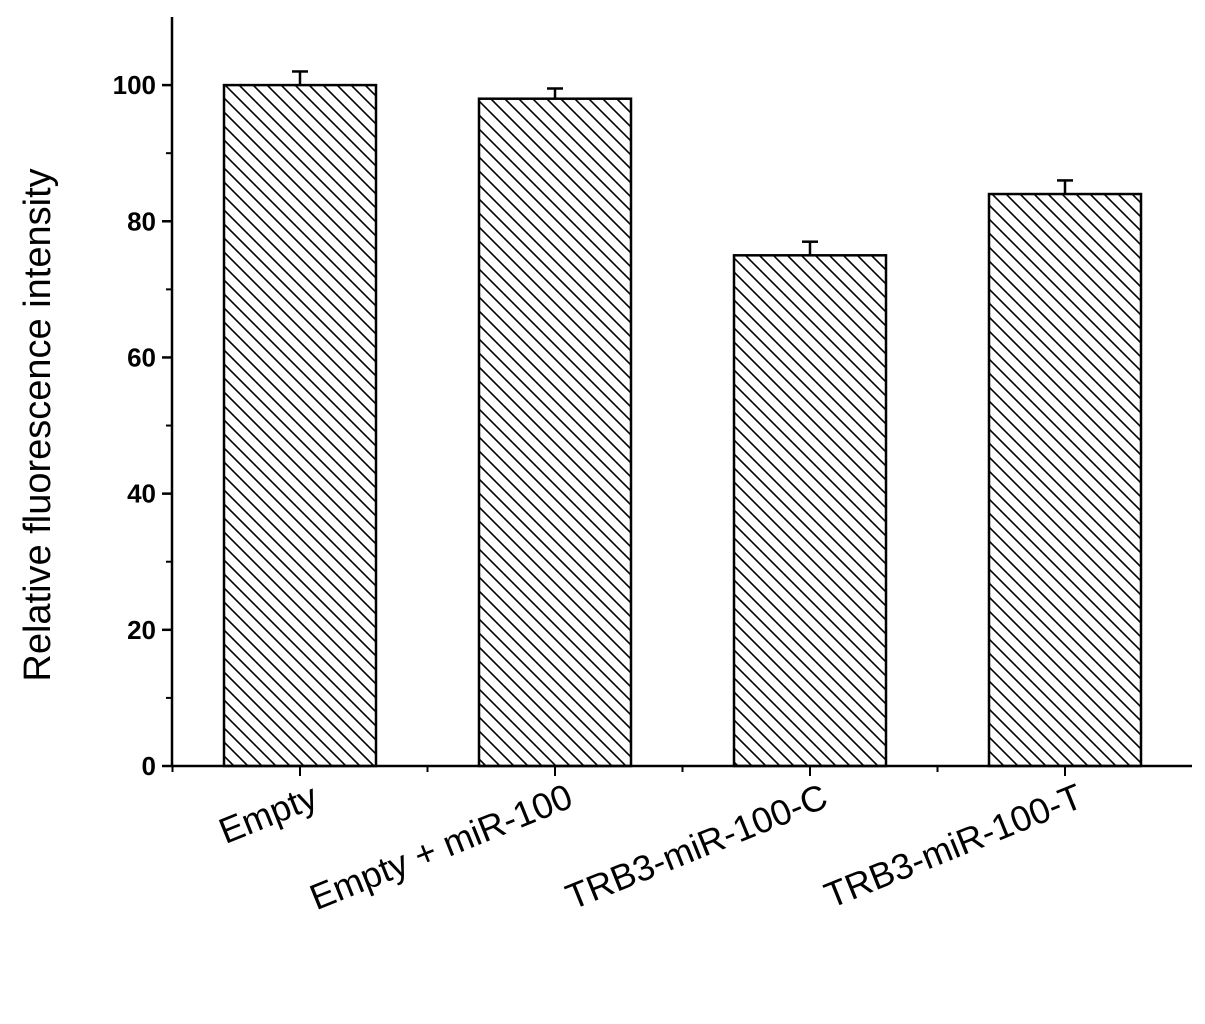 The image size is (1205, 1024). What do you see at coordinates (38, 424) in the screenshot?
I see `y-axis-title: Relative fluorescence intensity` at bounding box center [38, 424].